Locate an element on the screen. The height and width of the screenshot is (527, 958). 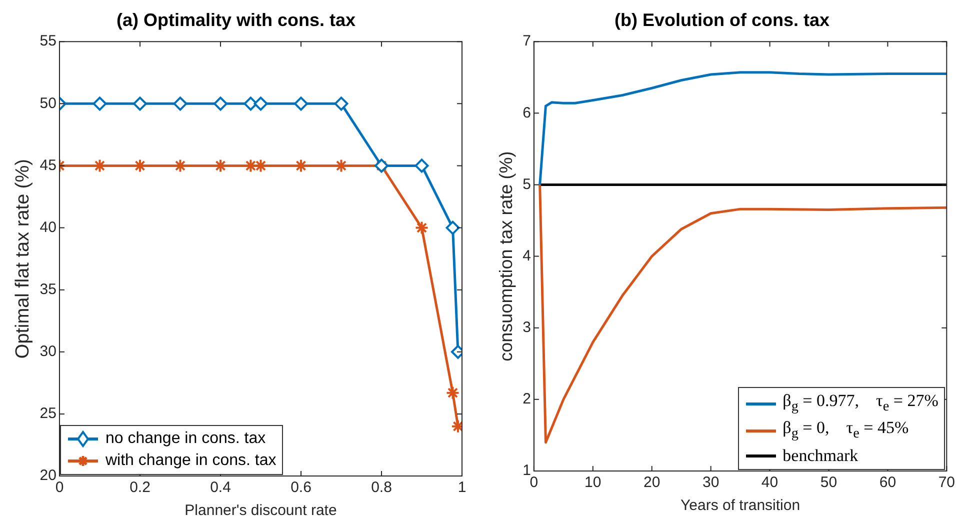
x-tick-label: 50 is located at coordinates (829, 483).